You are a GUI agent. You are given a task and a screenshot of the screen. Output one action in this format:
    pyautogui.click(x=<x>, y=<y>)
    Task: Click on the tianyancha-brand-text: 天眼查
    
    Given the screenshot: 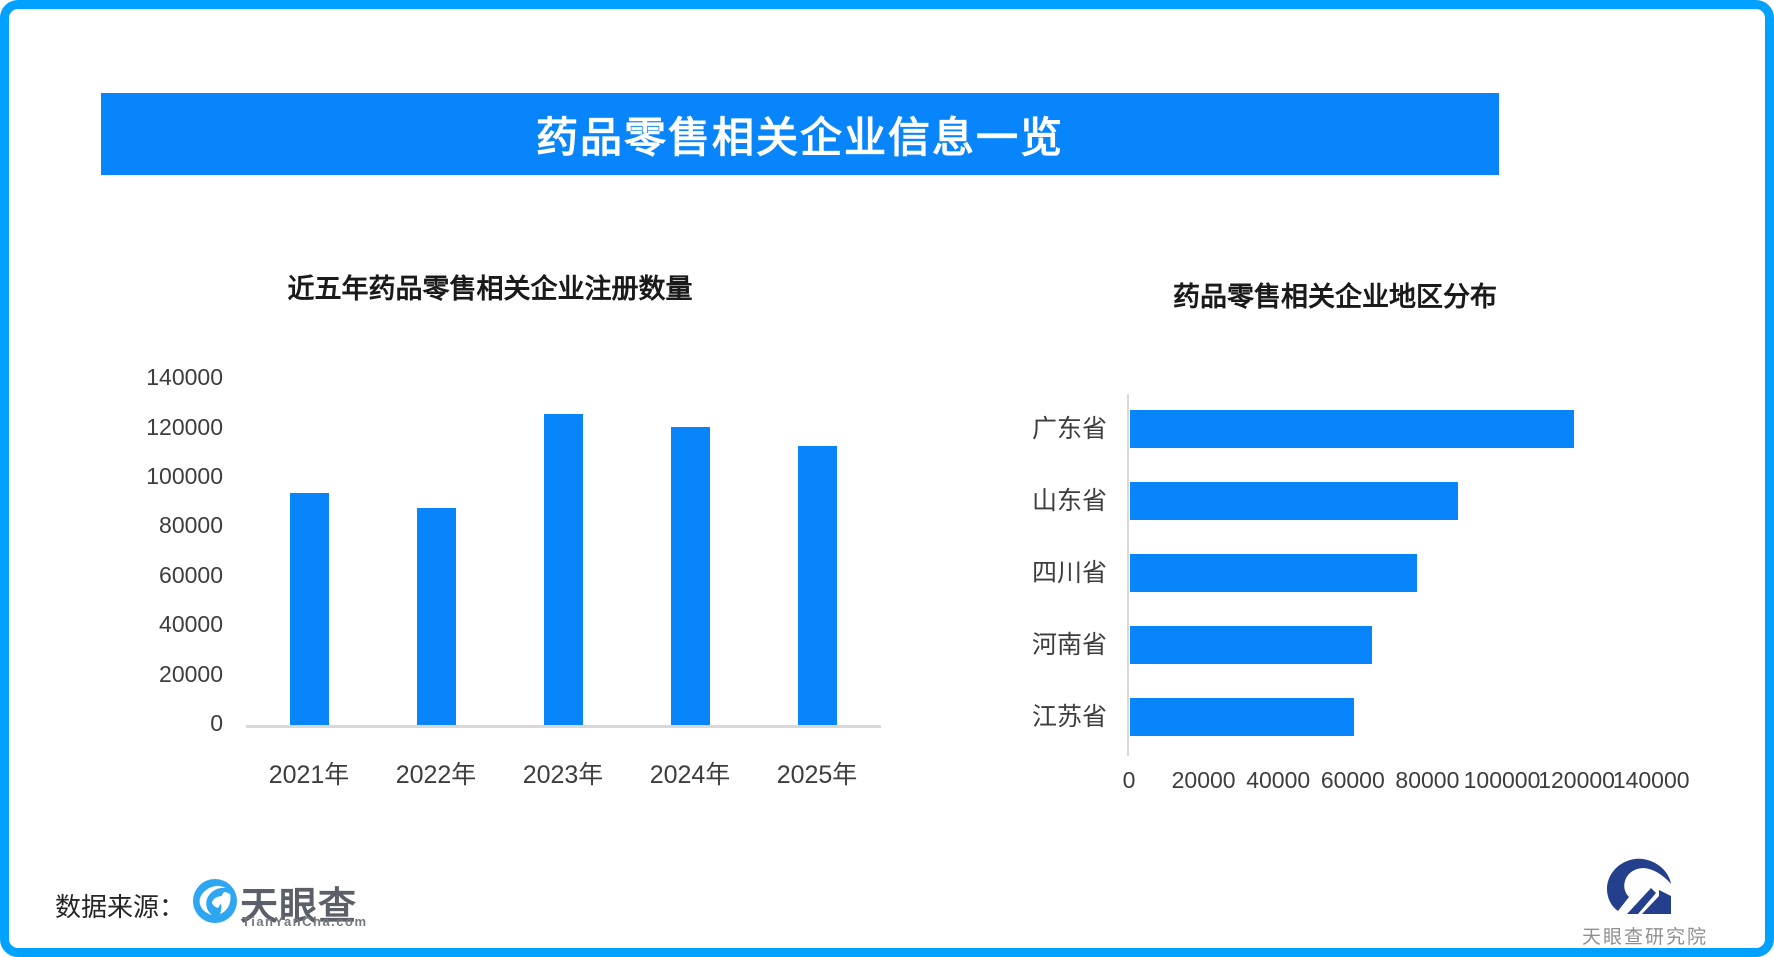 What is the action you would take?
    pyautogui.click(x=299, y=907)
    